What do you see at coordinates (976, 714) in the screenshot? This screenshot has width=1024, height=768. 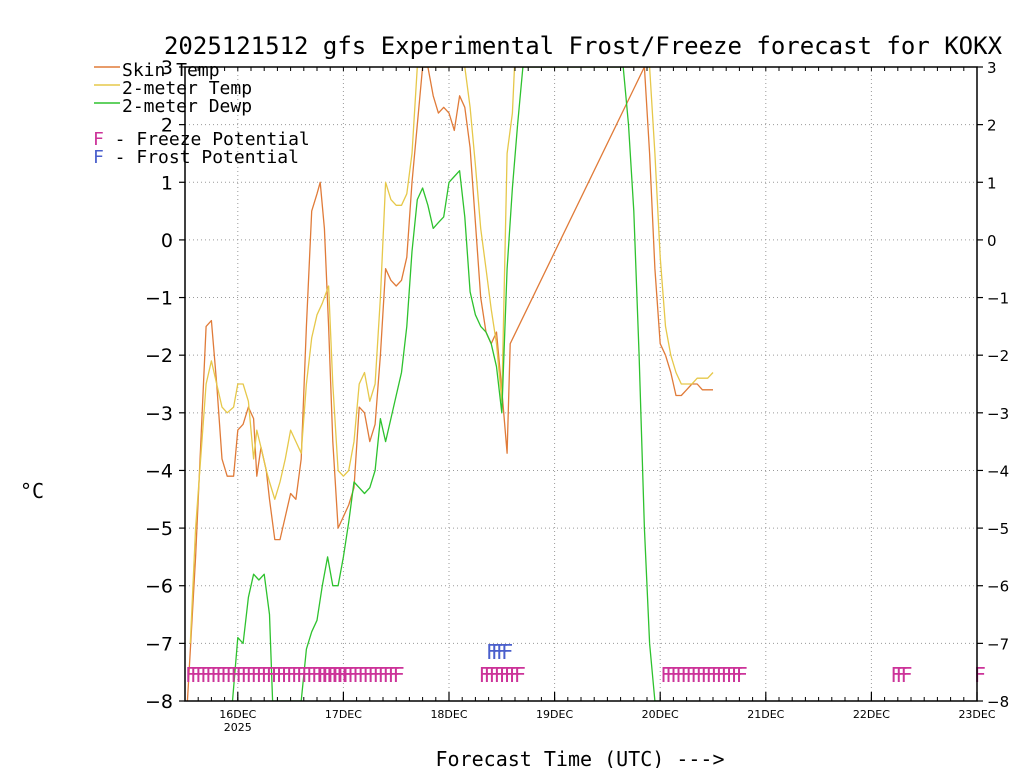 I see `x-tick-label: 23DEC` at bounding box center [976, 714].